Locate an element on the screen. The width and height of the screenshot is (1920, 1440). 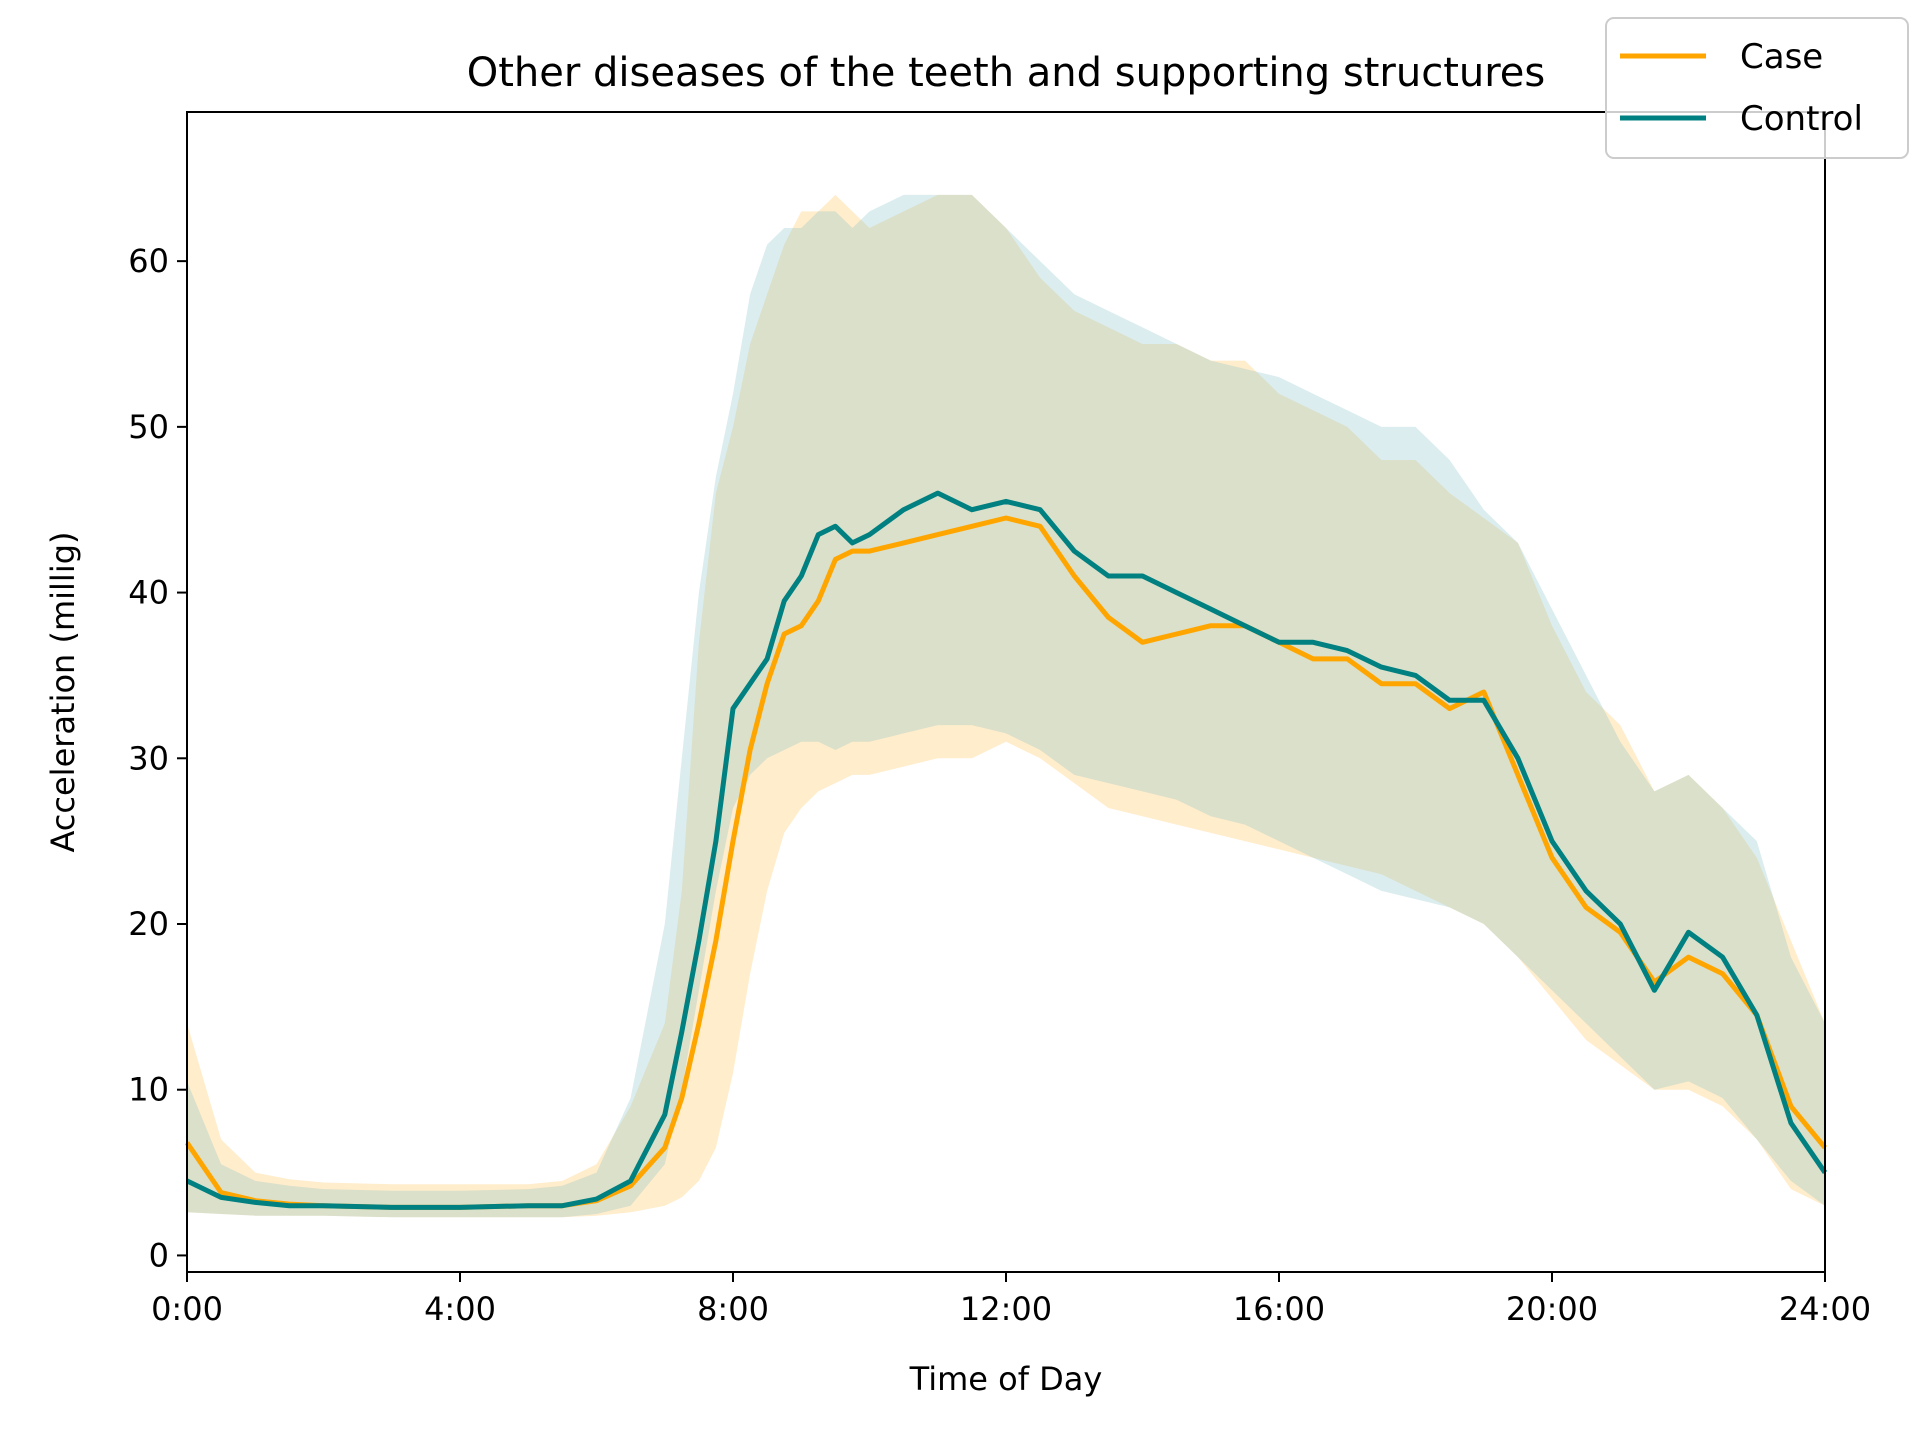
x-tick-label: 20:00 is located at coordinates (1552, 1309).